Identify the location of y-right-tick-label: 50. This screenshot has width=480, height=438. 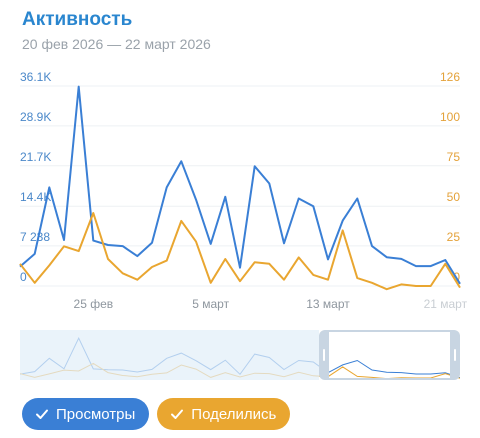
(454, 197).